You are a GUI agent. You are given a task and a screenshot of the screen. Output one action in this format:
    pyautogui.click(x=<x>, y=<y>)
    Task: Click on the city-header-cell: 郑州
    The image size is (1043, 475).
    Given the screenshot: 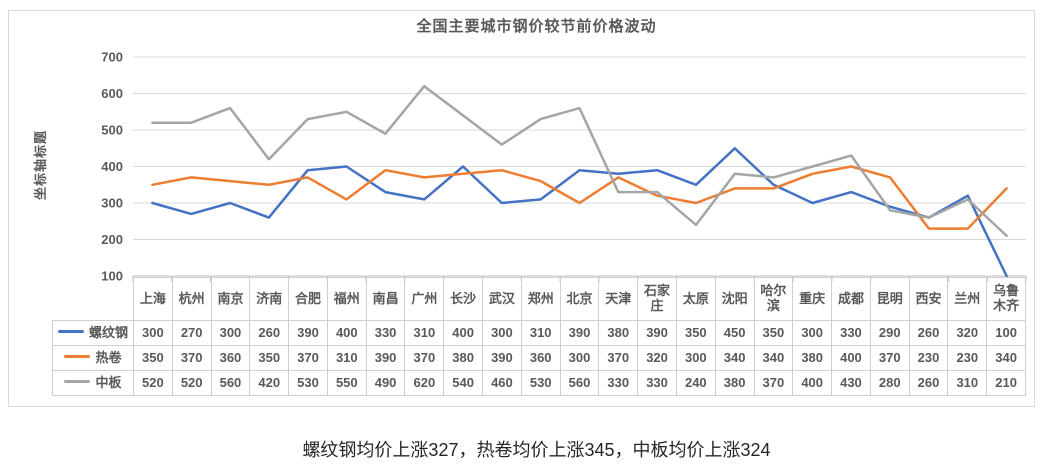 What is the action you would take?
    pyautogui.click(x=540, y=299)
    